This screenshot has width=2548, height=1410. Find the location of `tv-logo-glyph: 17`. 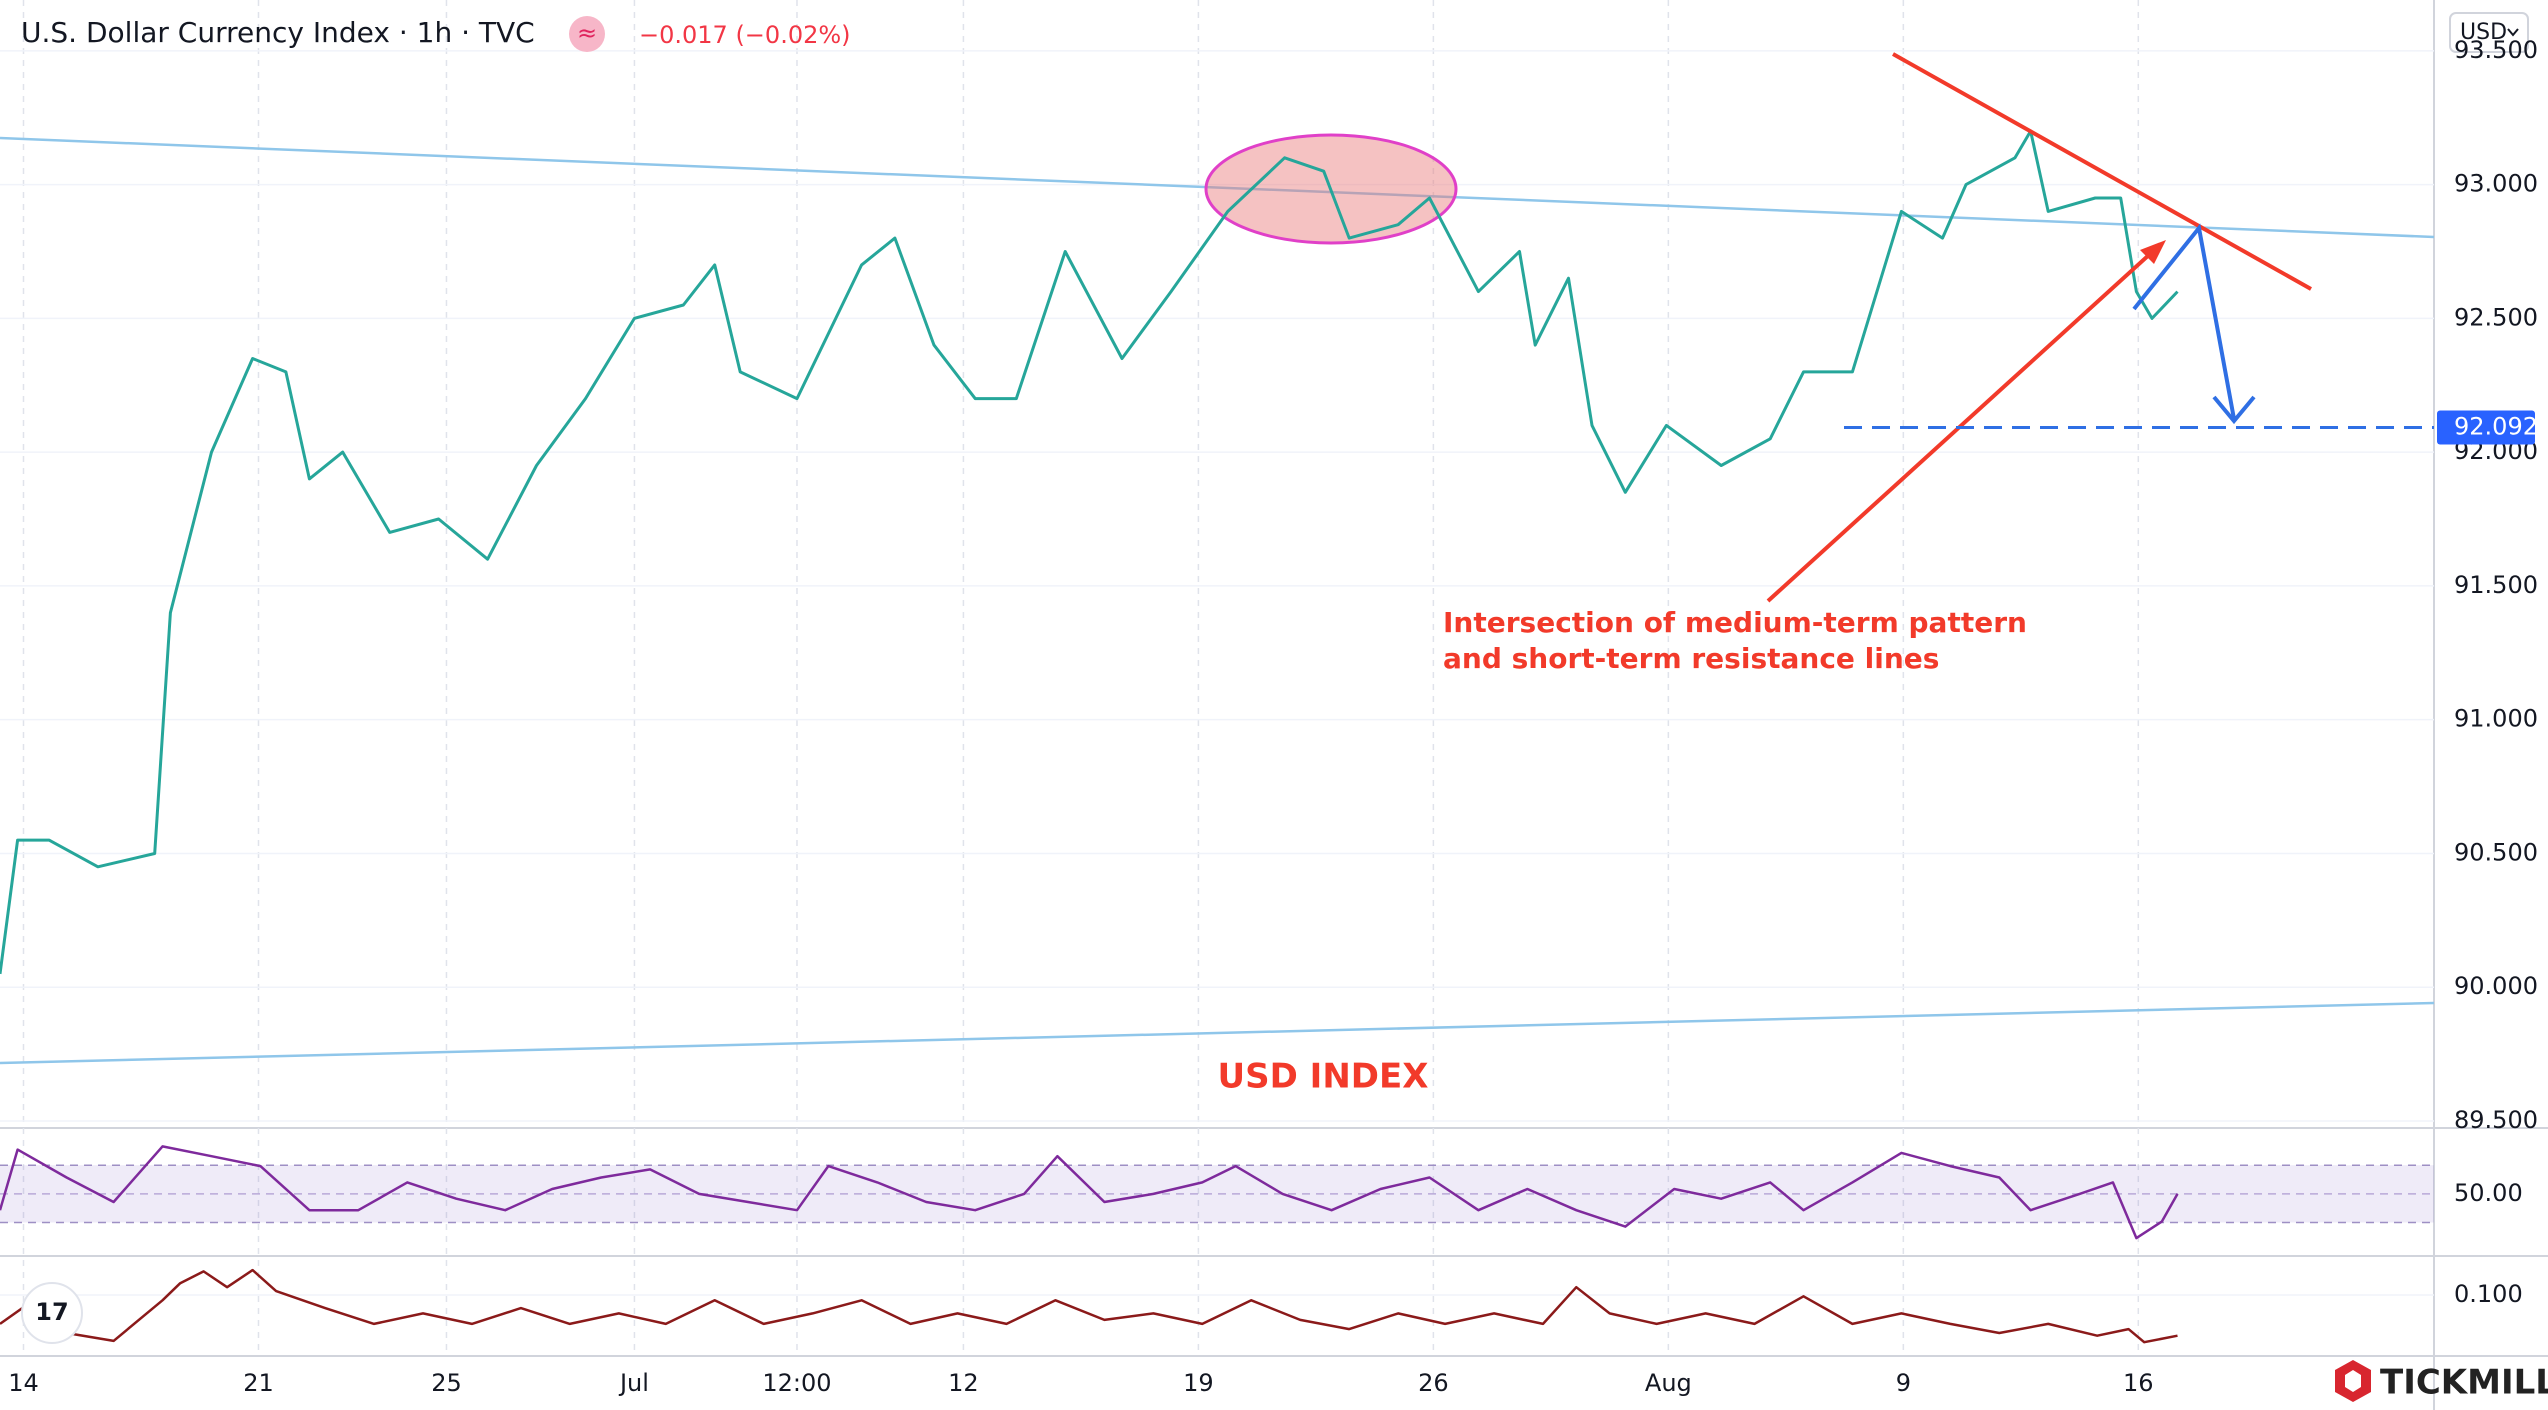

tv-logo-glyph: 17 is located at coordinates (51, 1312).